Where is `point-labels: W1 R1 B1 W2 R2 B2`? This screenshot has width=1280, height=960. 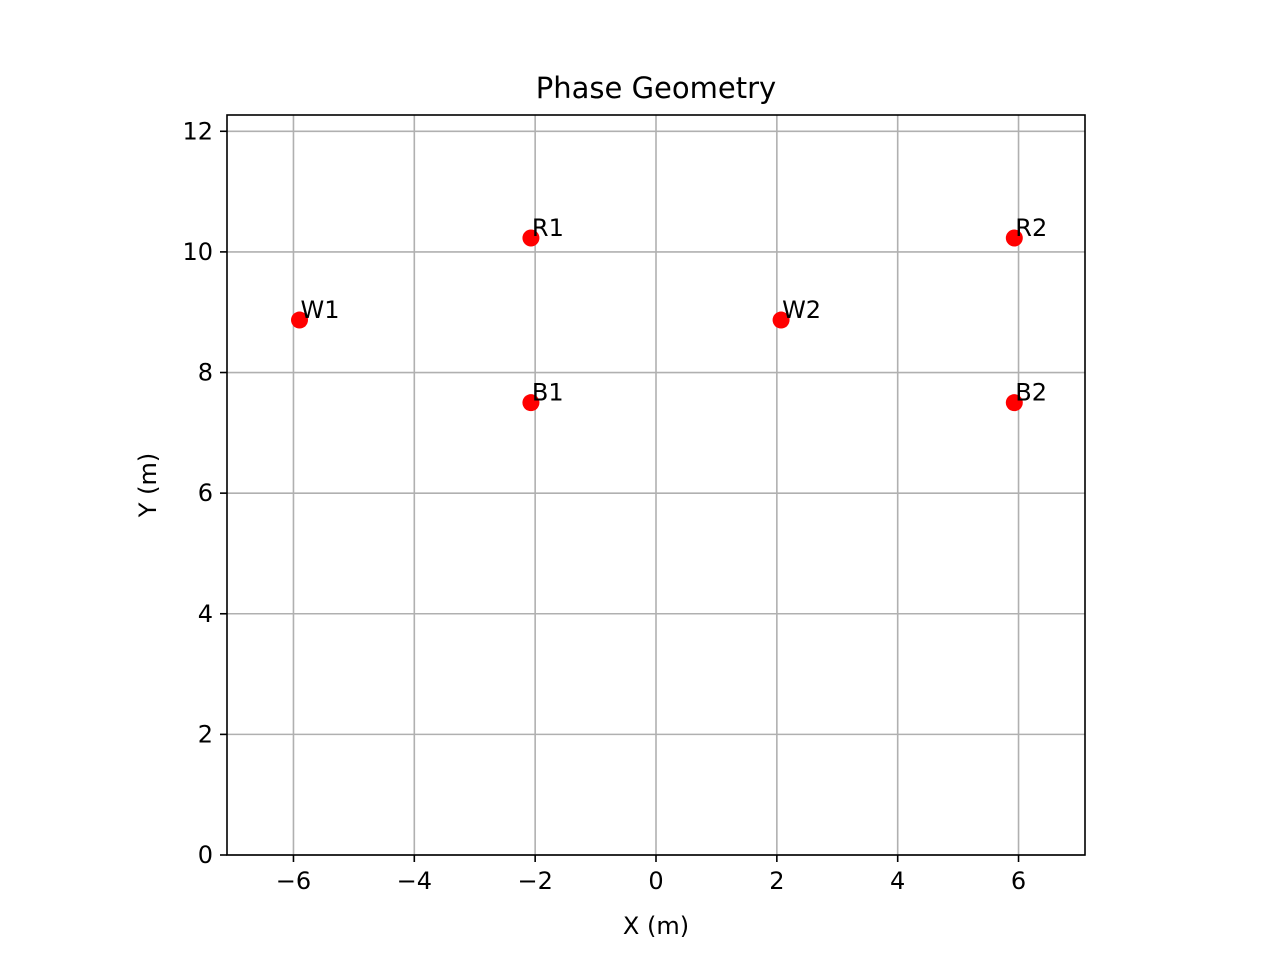 point-labels: W1 R1 B1 W2 R2 B2 is located at coordinates (674, 310).